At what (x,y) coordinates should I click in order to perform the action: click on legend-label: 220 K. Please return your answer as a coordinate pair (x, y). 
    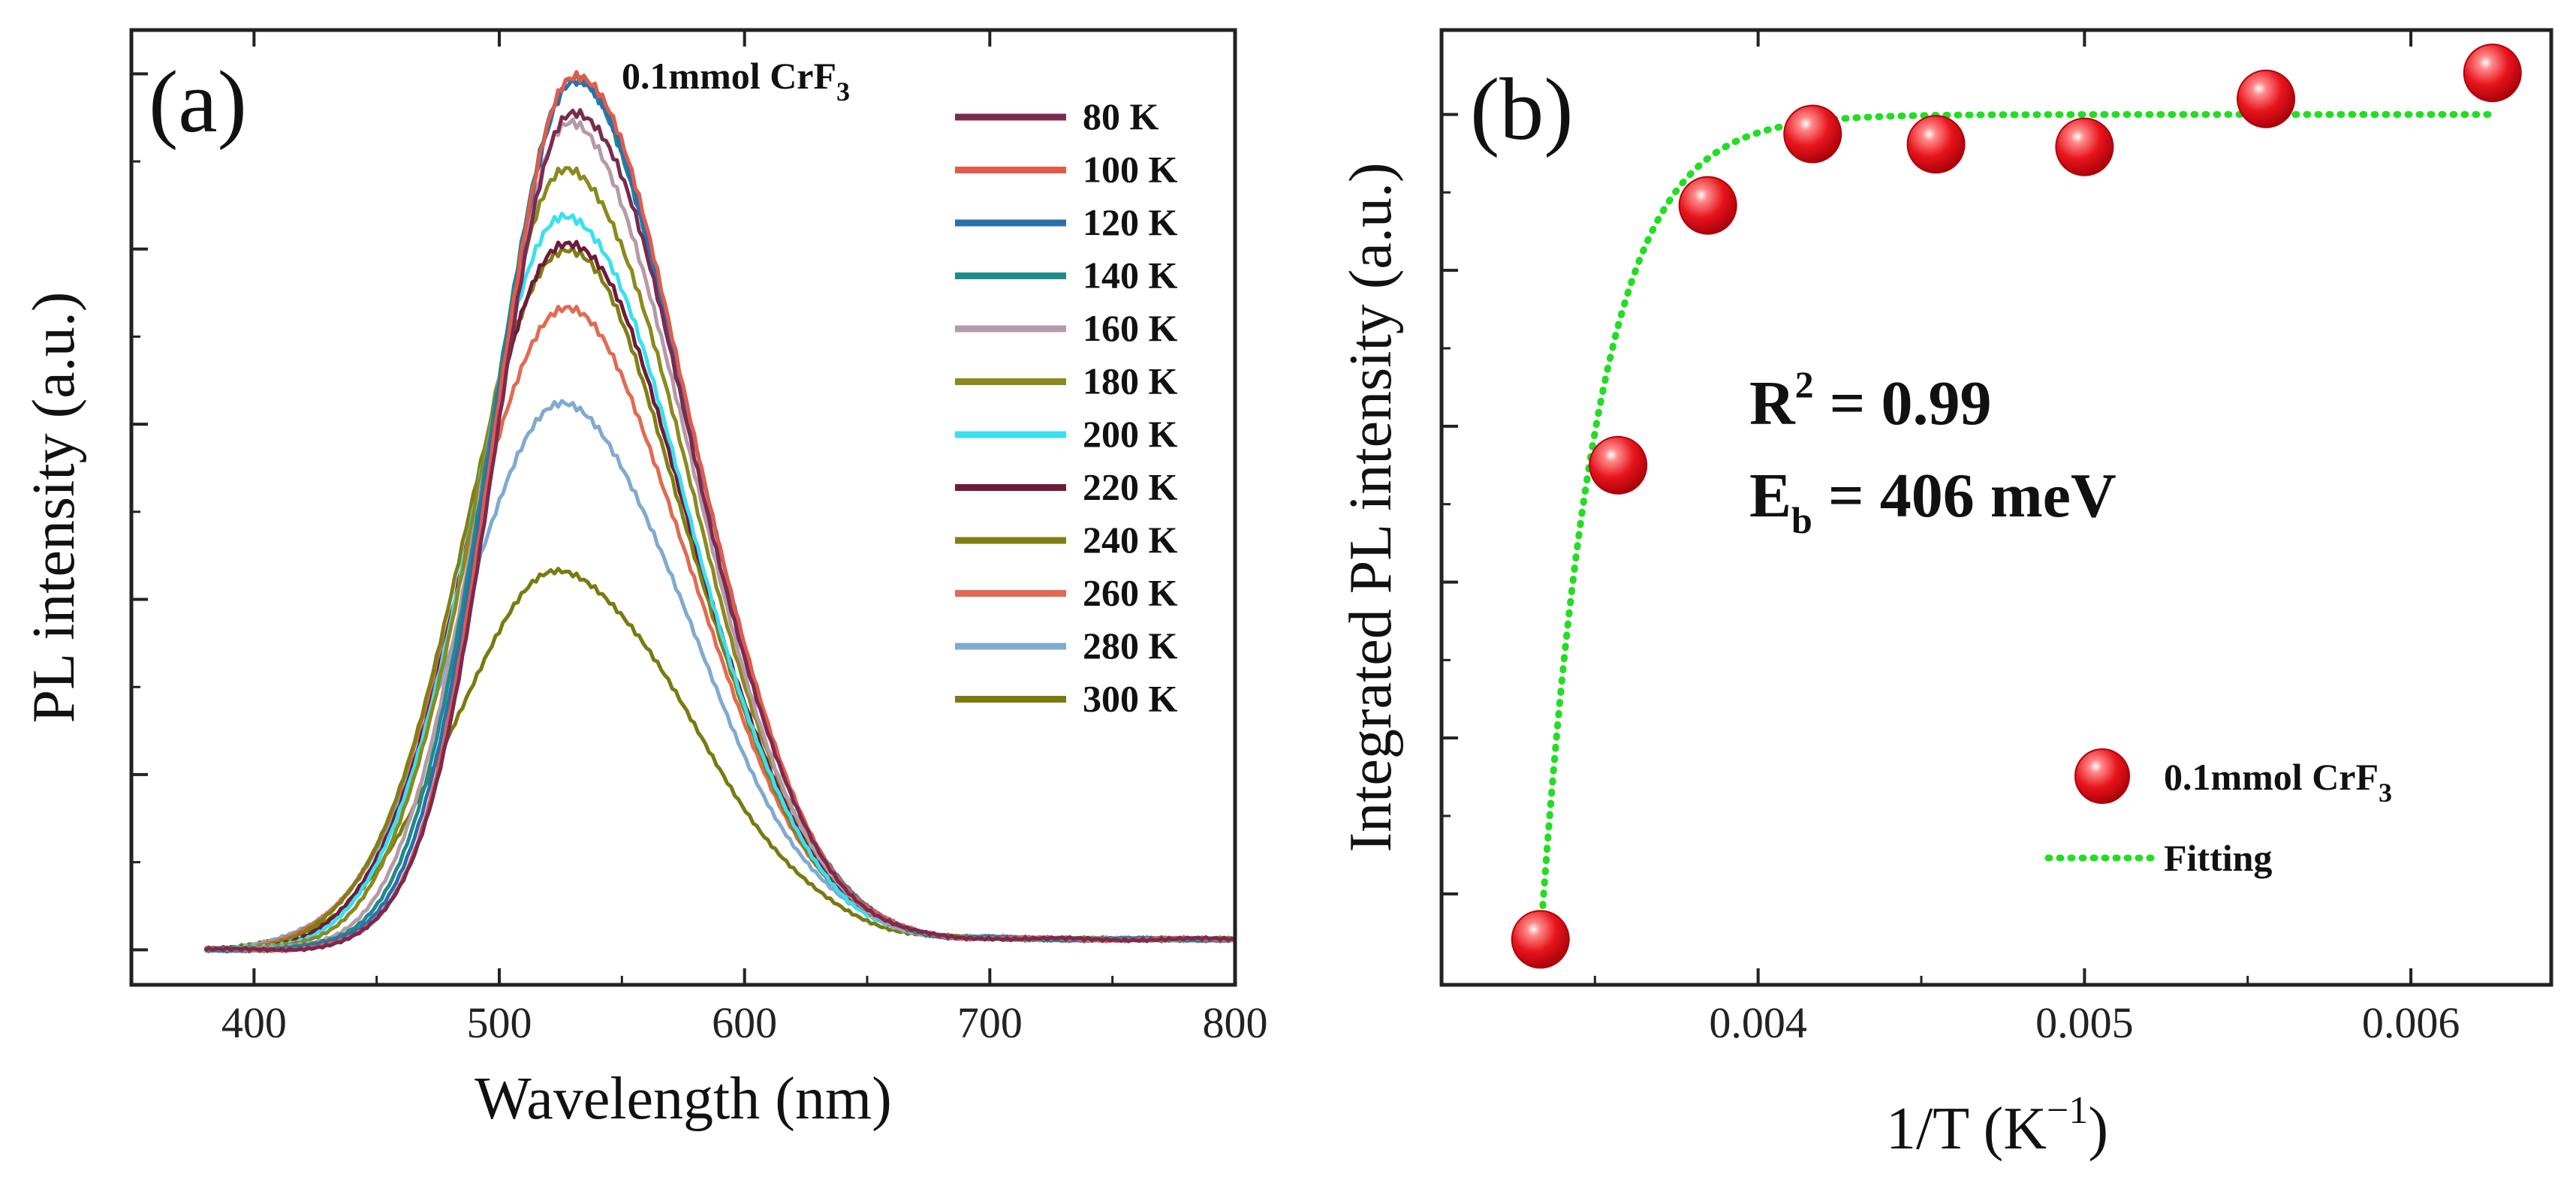
    Looking at the image, I should click on (1130, 487).